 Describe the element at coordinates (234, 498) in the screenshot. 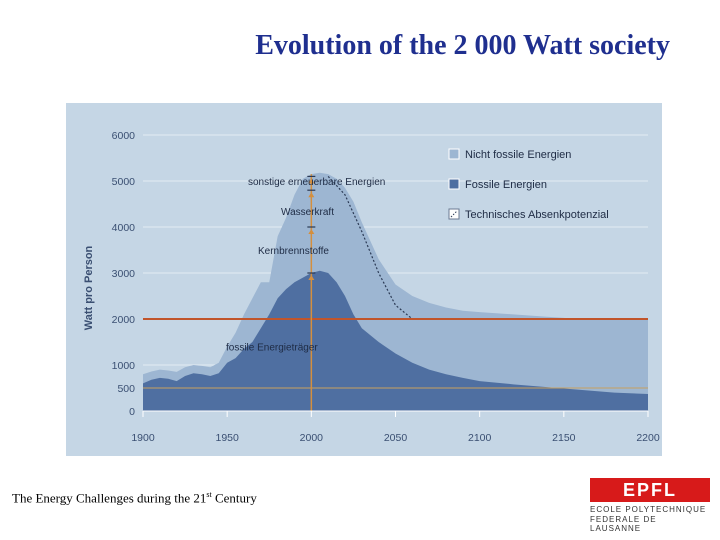

I see `footer-tail: Century` at that location.